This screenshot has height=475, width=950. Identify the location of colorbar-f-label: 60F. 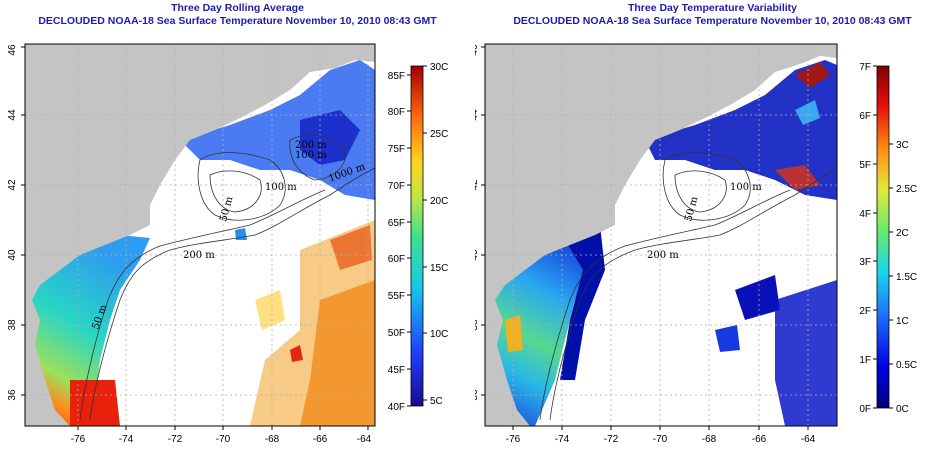
(396, 259).